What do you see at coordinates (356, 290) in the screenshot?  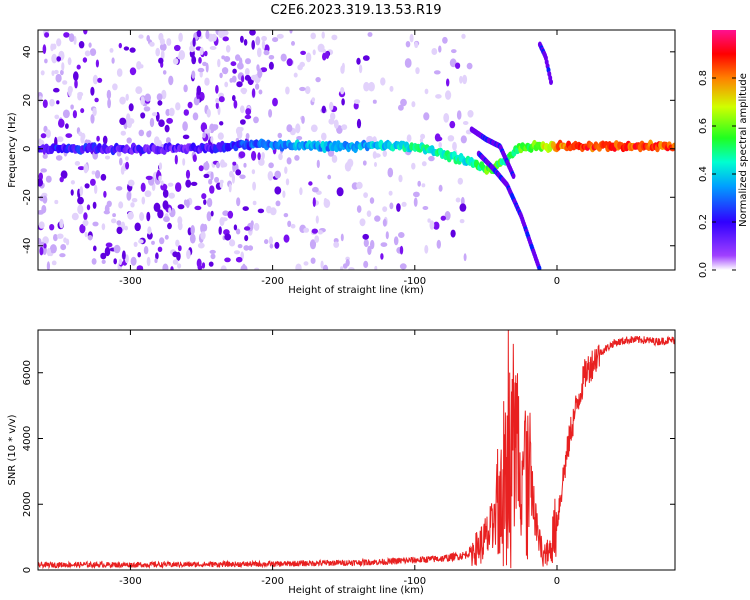 I see `spectrogram-x-label: Height of straight line (km)` at bounding box center [356, 290].